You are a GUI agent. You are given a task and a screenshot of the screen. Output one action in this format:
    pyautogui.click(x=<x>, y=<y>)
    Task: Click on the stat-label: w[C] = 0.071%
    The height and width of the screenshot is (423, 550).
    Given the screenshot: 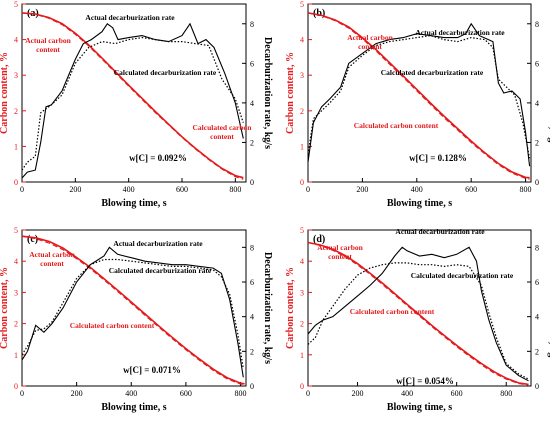 What is the action you would take?
    pyautogui.click(x=152, y=370)
    